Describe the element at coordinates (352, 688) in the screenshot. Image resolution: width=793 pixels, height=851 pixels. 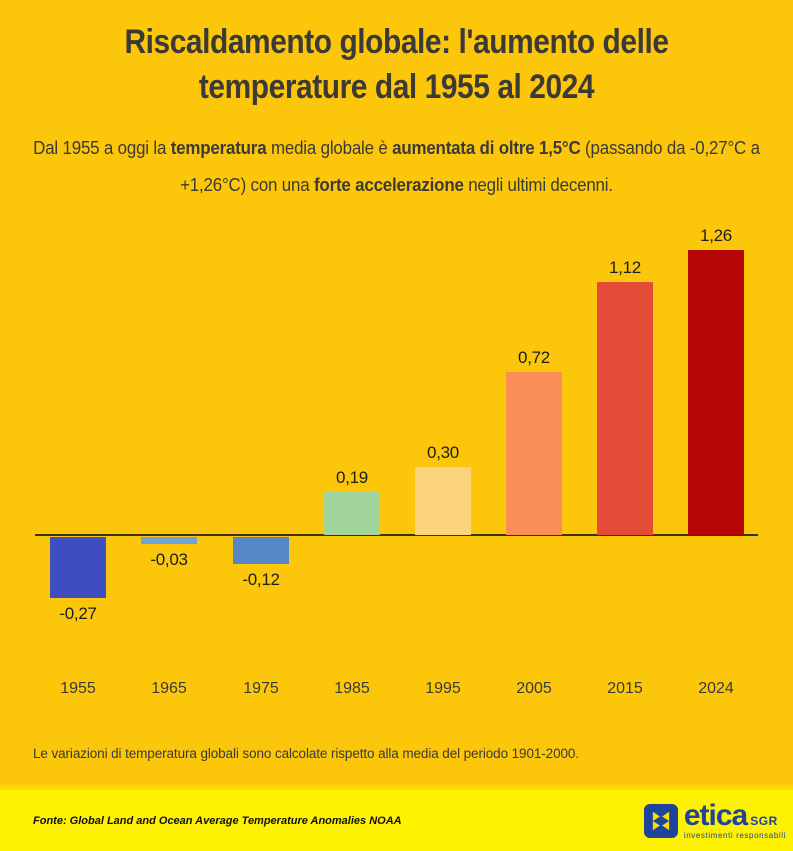
I see `x-axis-label-1985: 1985` at that location.